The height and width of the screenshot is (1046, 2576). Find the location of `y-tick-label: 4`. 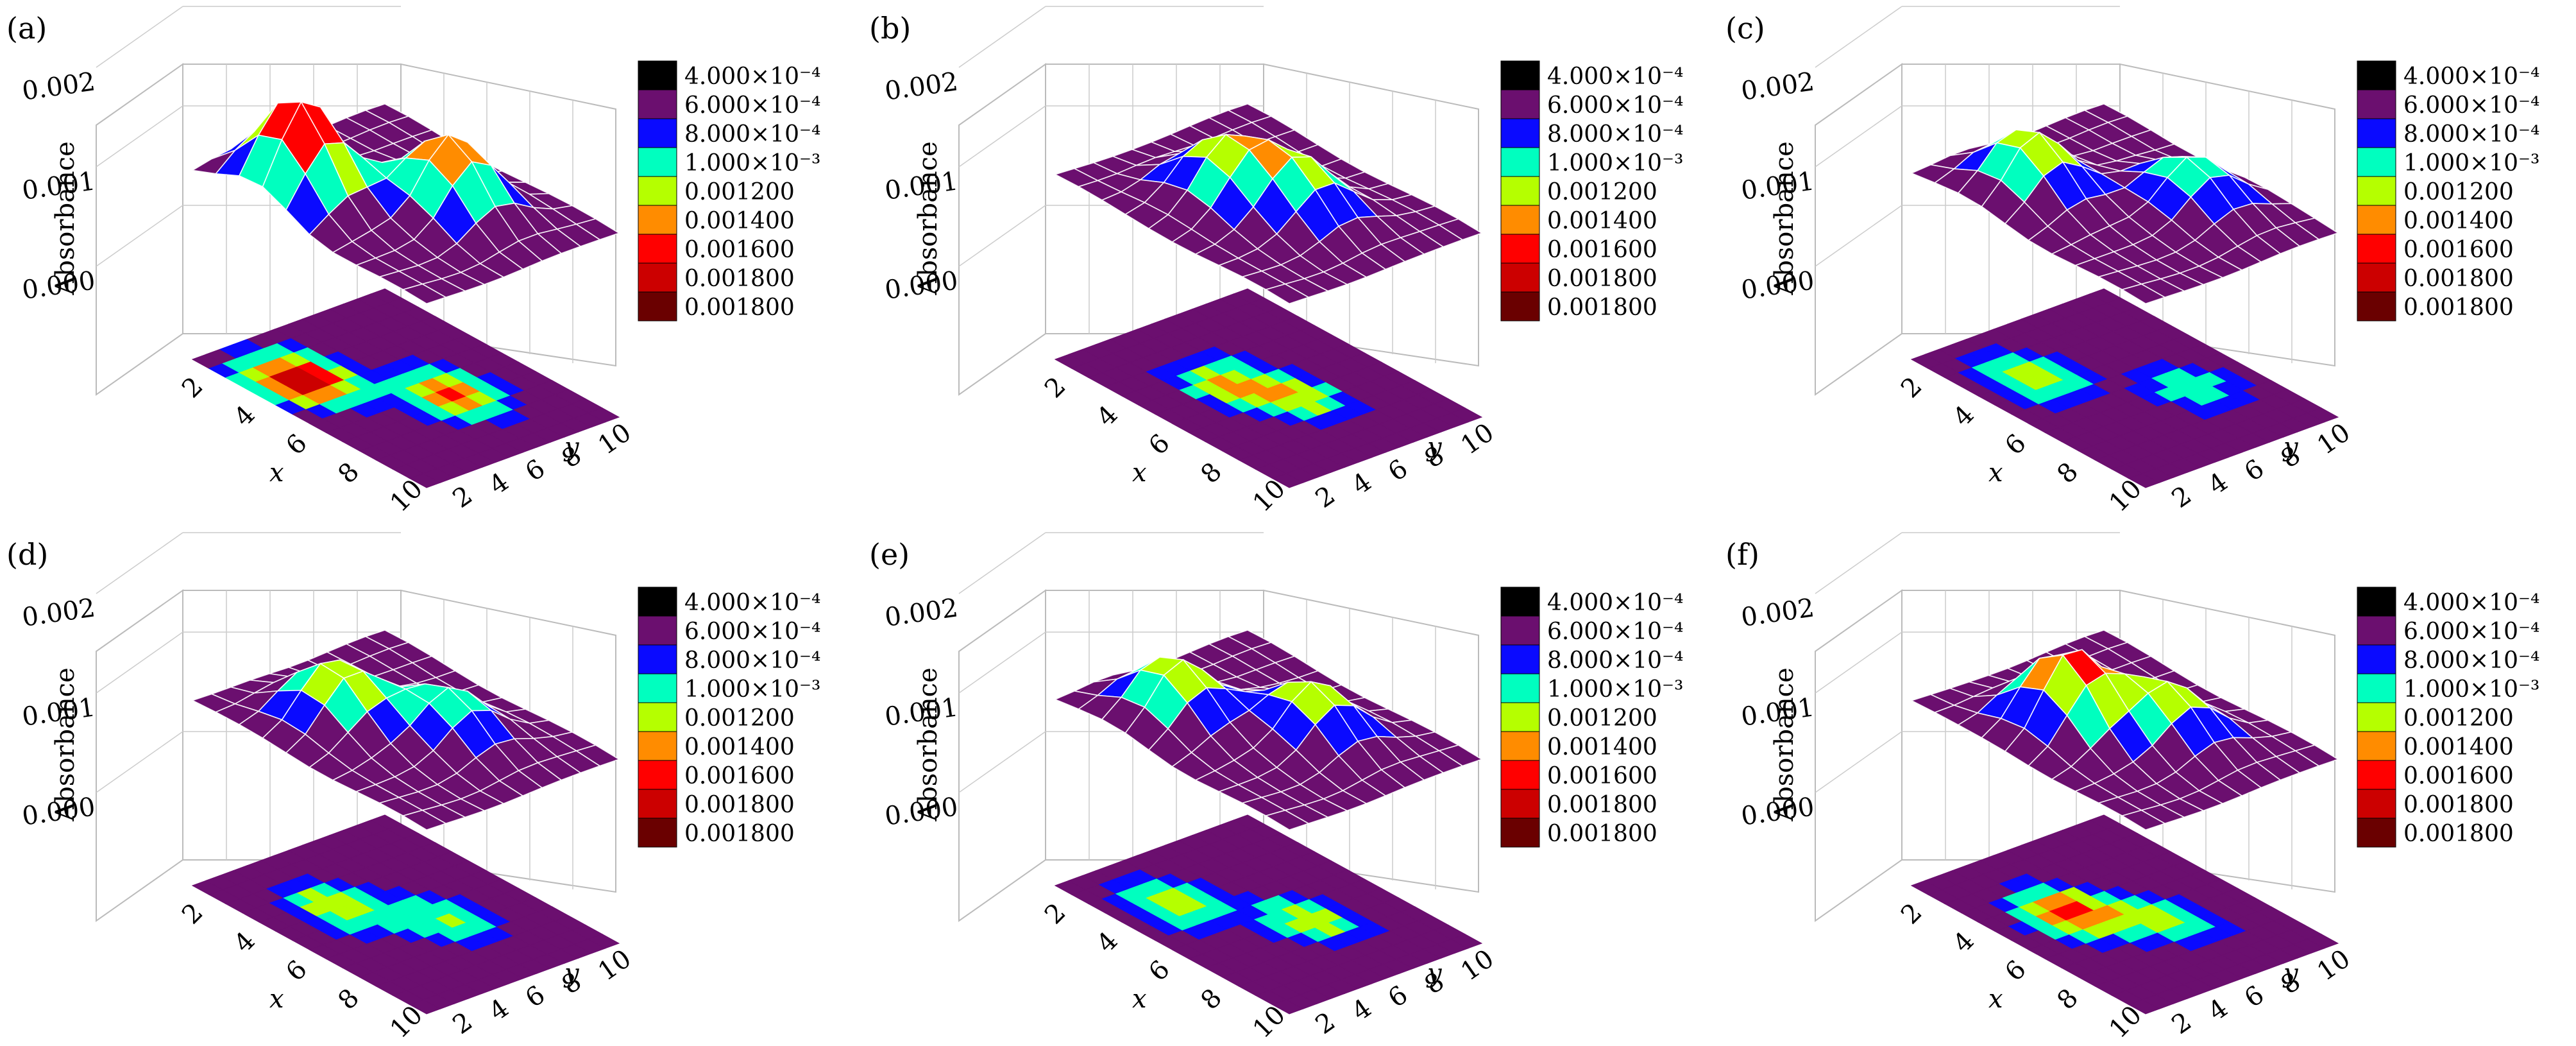

y-tick-label: 4 is located at coordinates (2218, 484).